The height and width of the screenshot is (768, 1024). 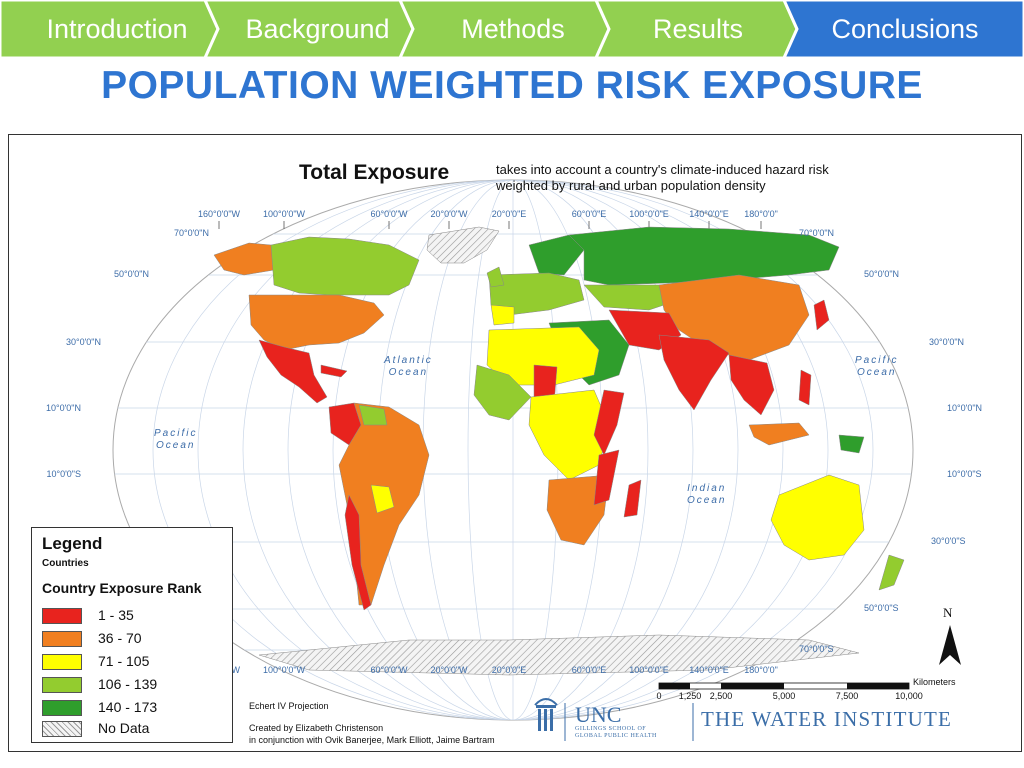 What do you see at coordinates (694, 372) in the screenshot?
I see `country-india` at bounding box center [694, 372].